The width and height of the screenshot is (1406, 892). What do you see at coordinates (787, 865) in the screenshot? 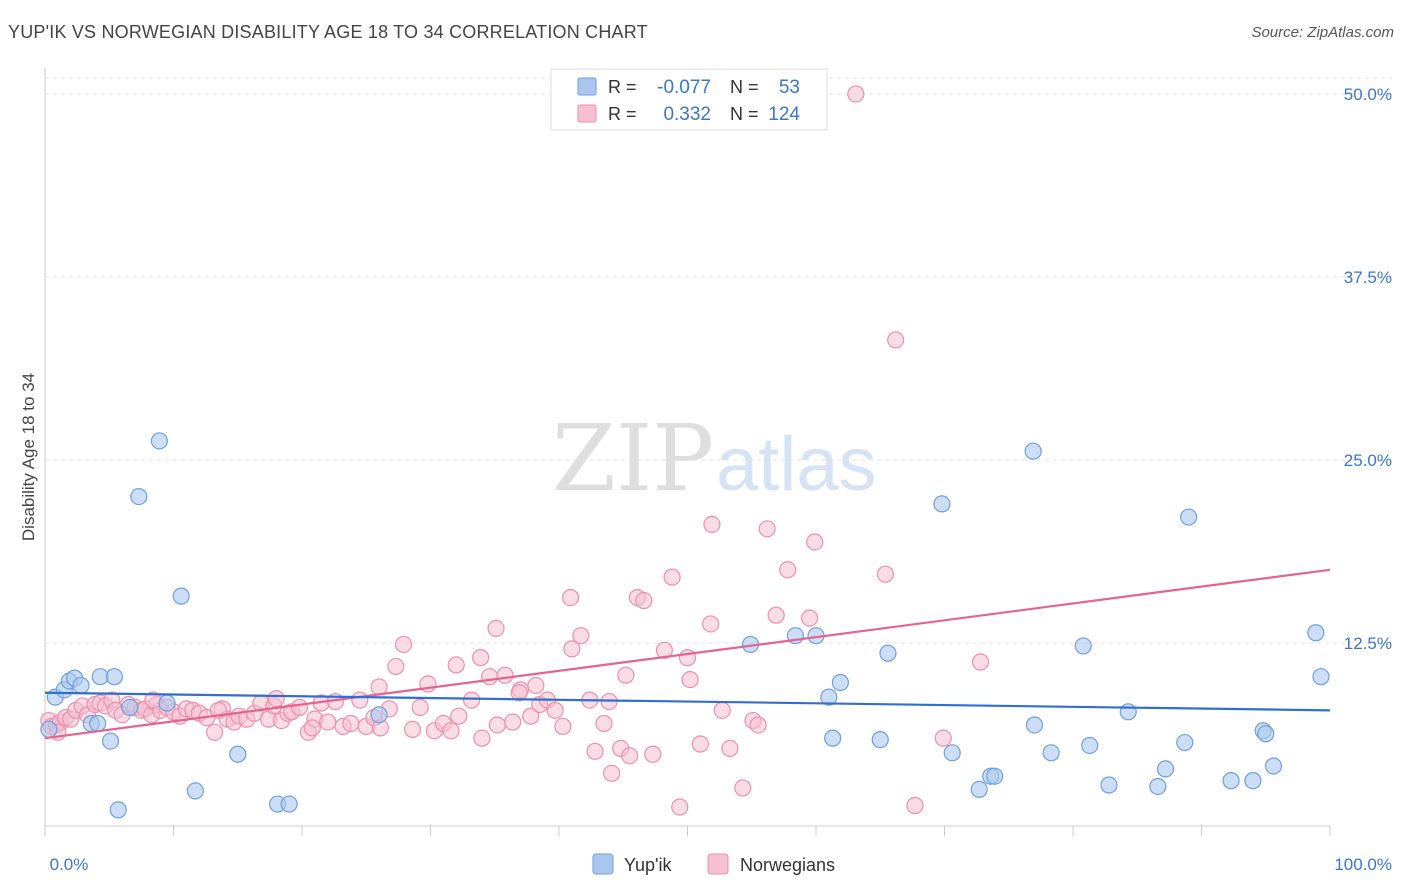
I see `bottom-legend-label-norwegians: Norwegians` at bounding box center [787, 865].